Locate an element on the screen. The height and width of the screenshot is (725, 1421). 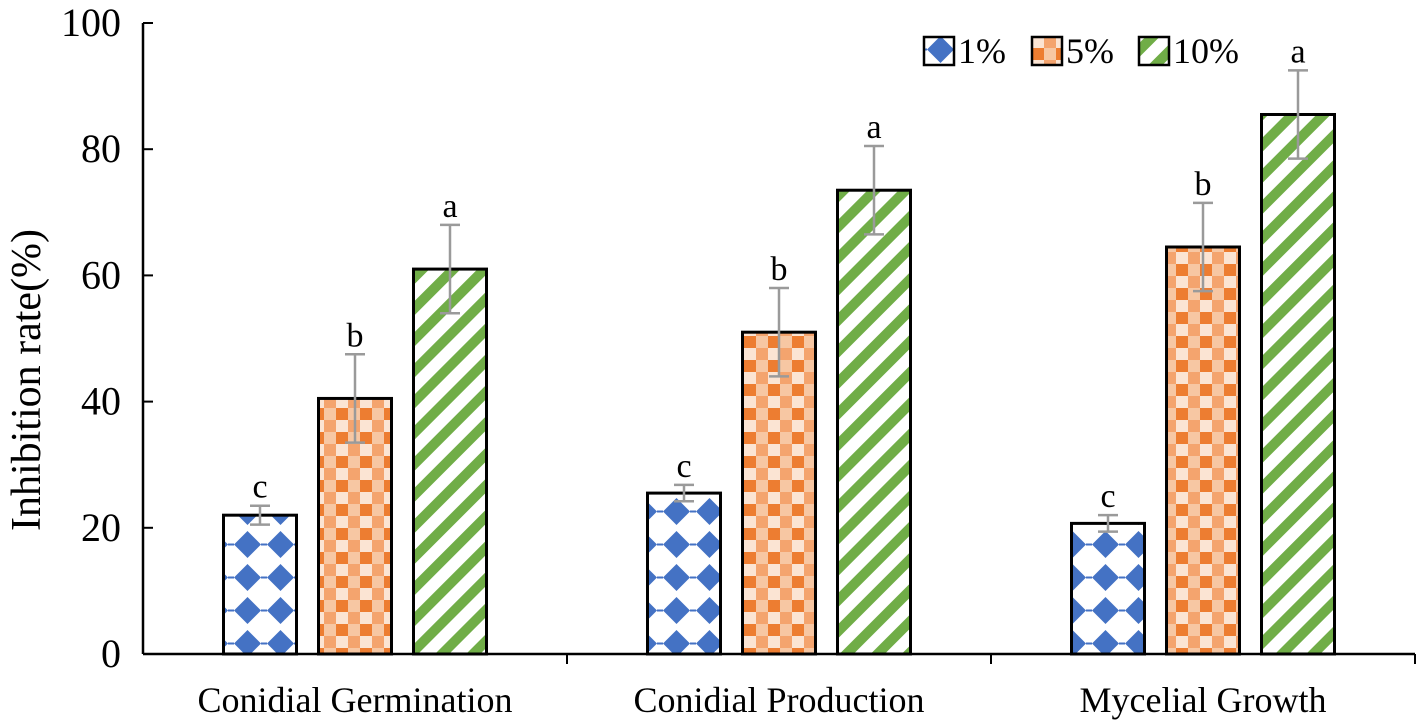
legend-label: 10% is located at coordinates (1206, 51).